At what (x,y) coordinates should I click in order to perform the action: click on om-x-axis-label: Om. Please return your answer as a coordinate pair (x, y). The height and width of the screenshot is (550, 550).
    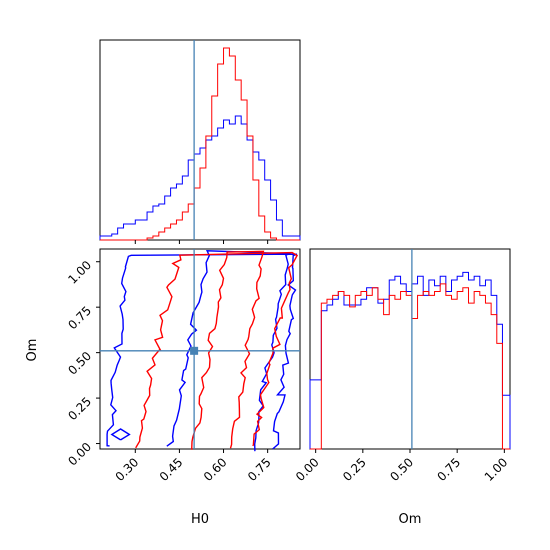
    Looking at the image, I should click on (410, 519).